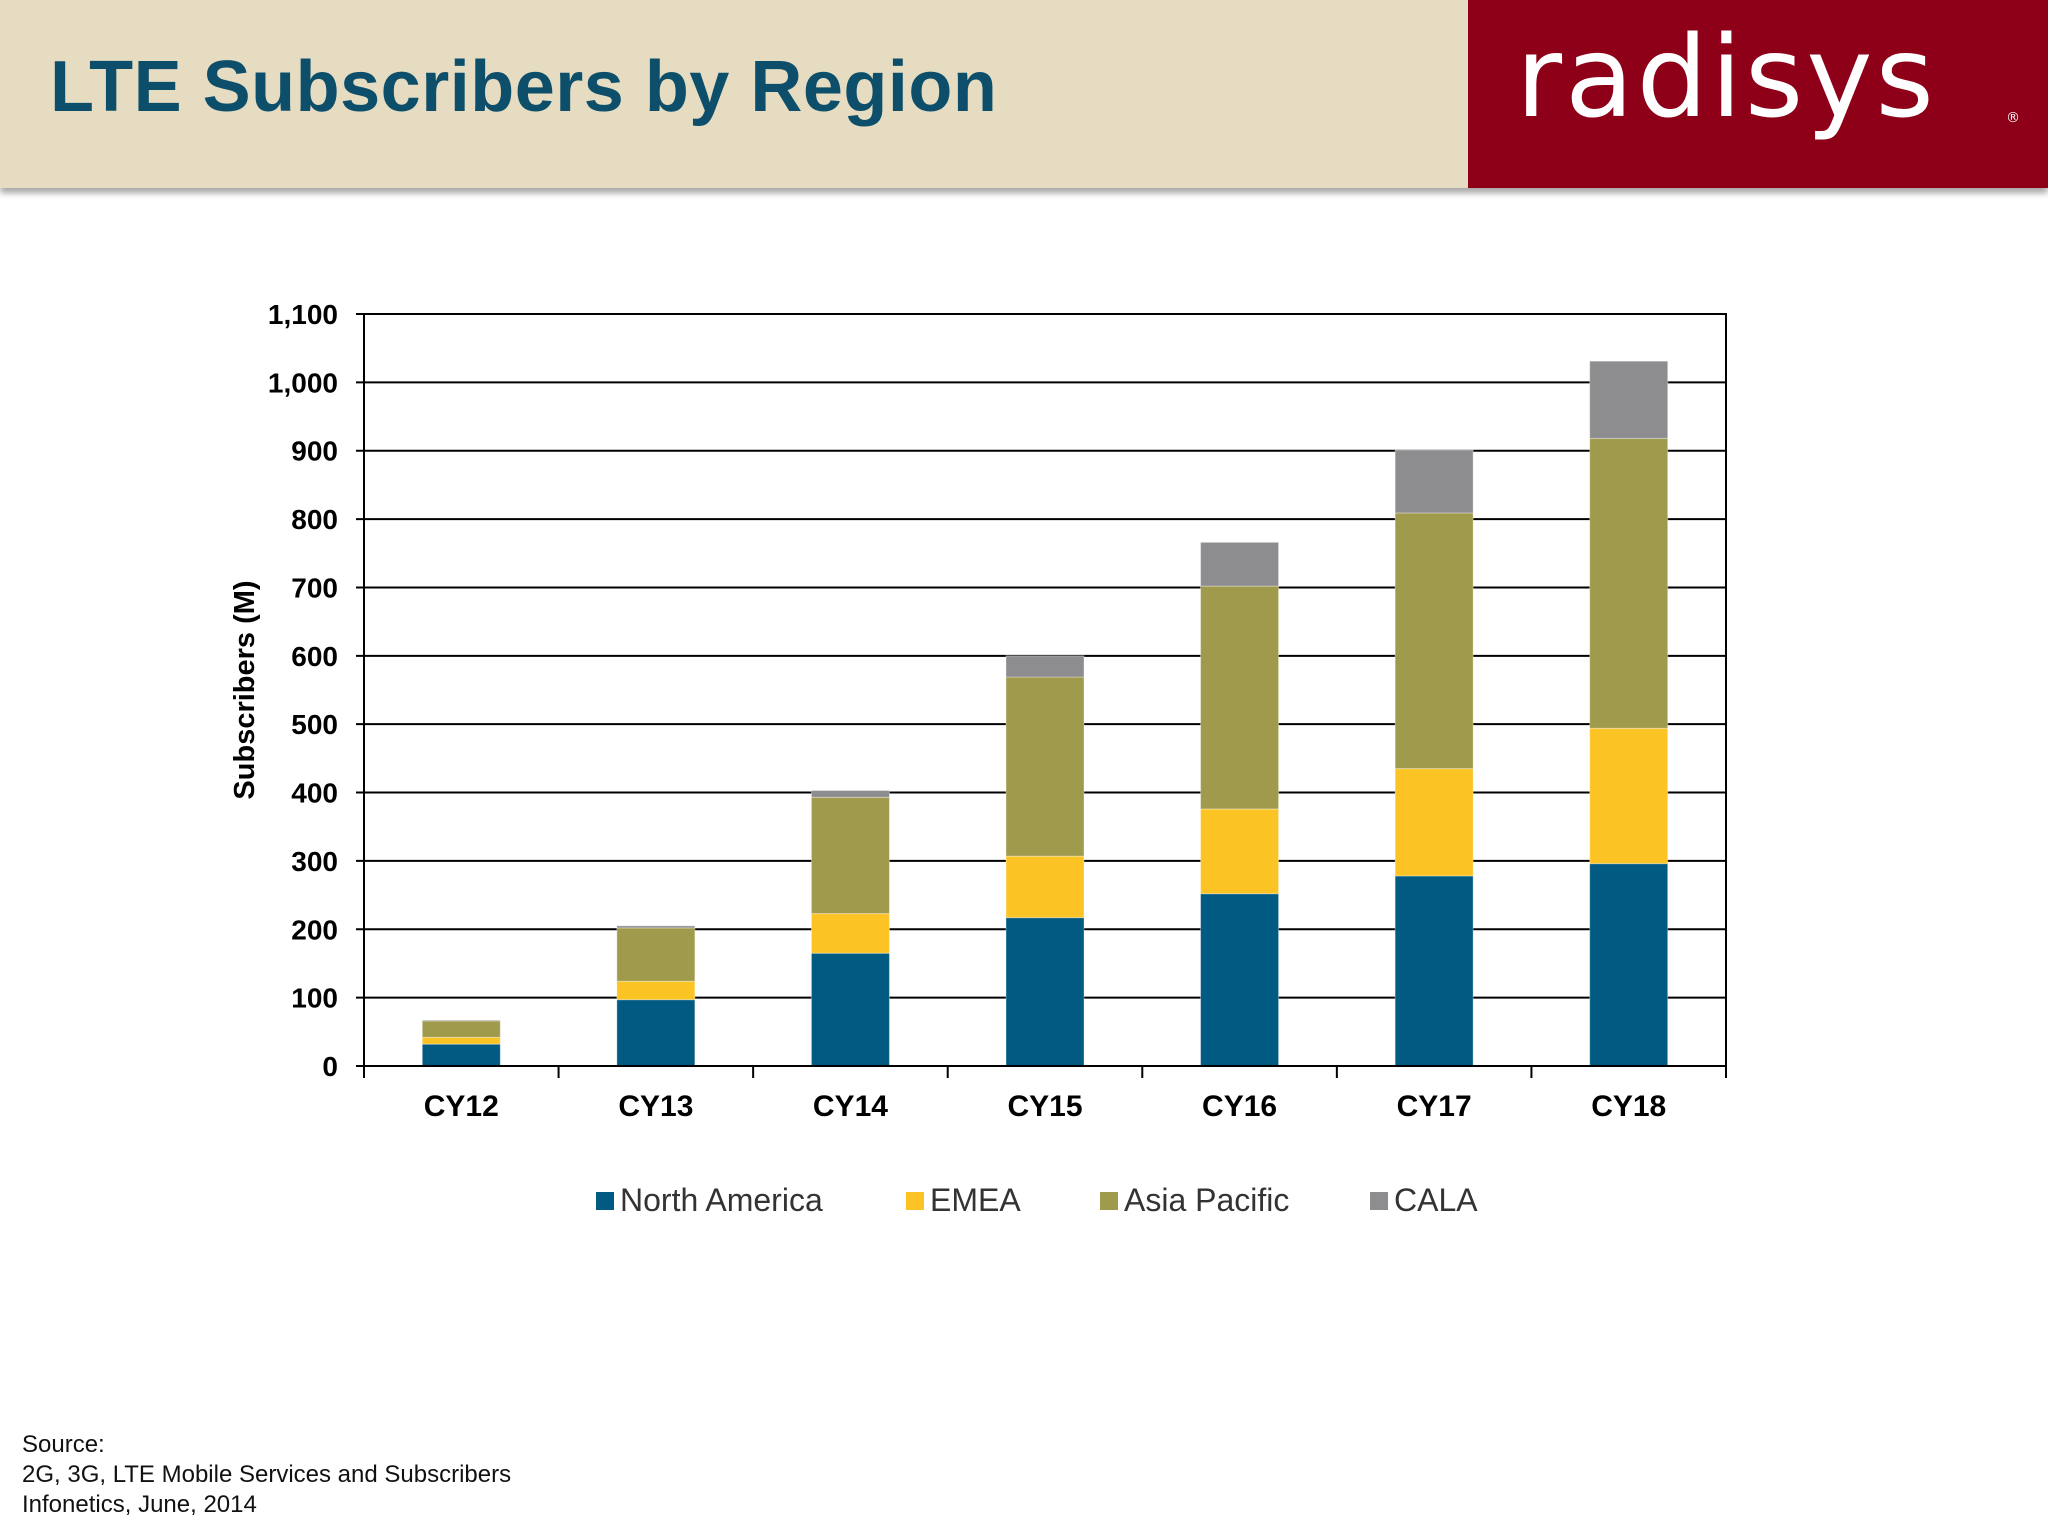 This screenshot has height=1536, width=2048. I want to click on y-tick-label: 100, so click(314, 998).